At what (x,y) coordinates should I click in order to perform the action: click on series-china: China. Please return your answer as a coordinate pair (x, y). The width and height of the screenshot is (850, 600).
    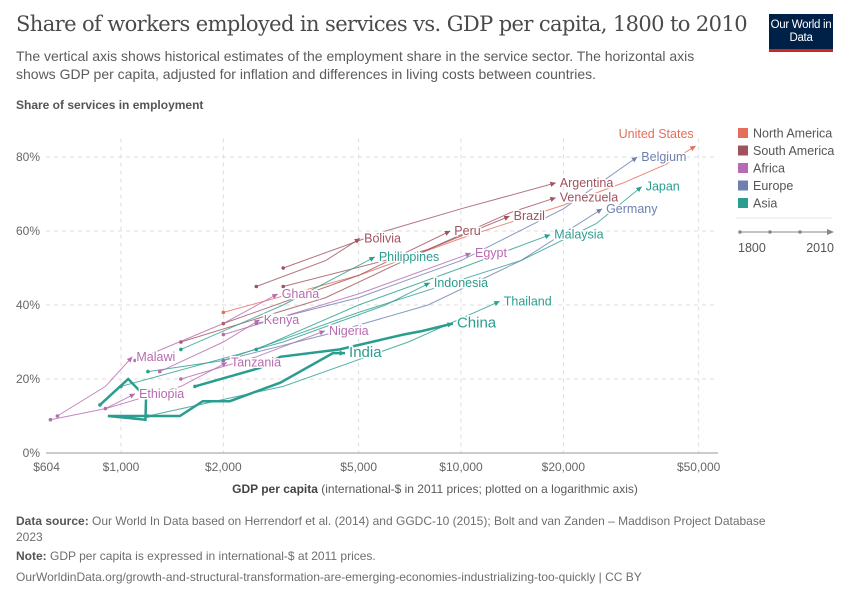
    Looking at the image, I should click on (345, 351).